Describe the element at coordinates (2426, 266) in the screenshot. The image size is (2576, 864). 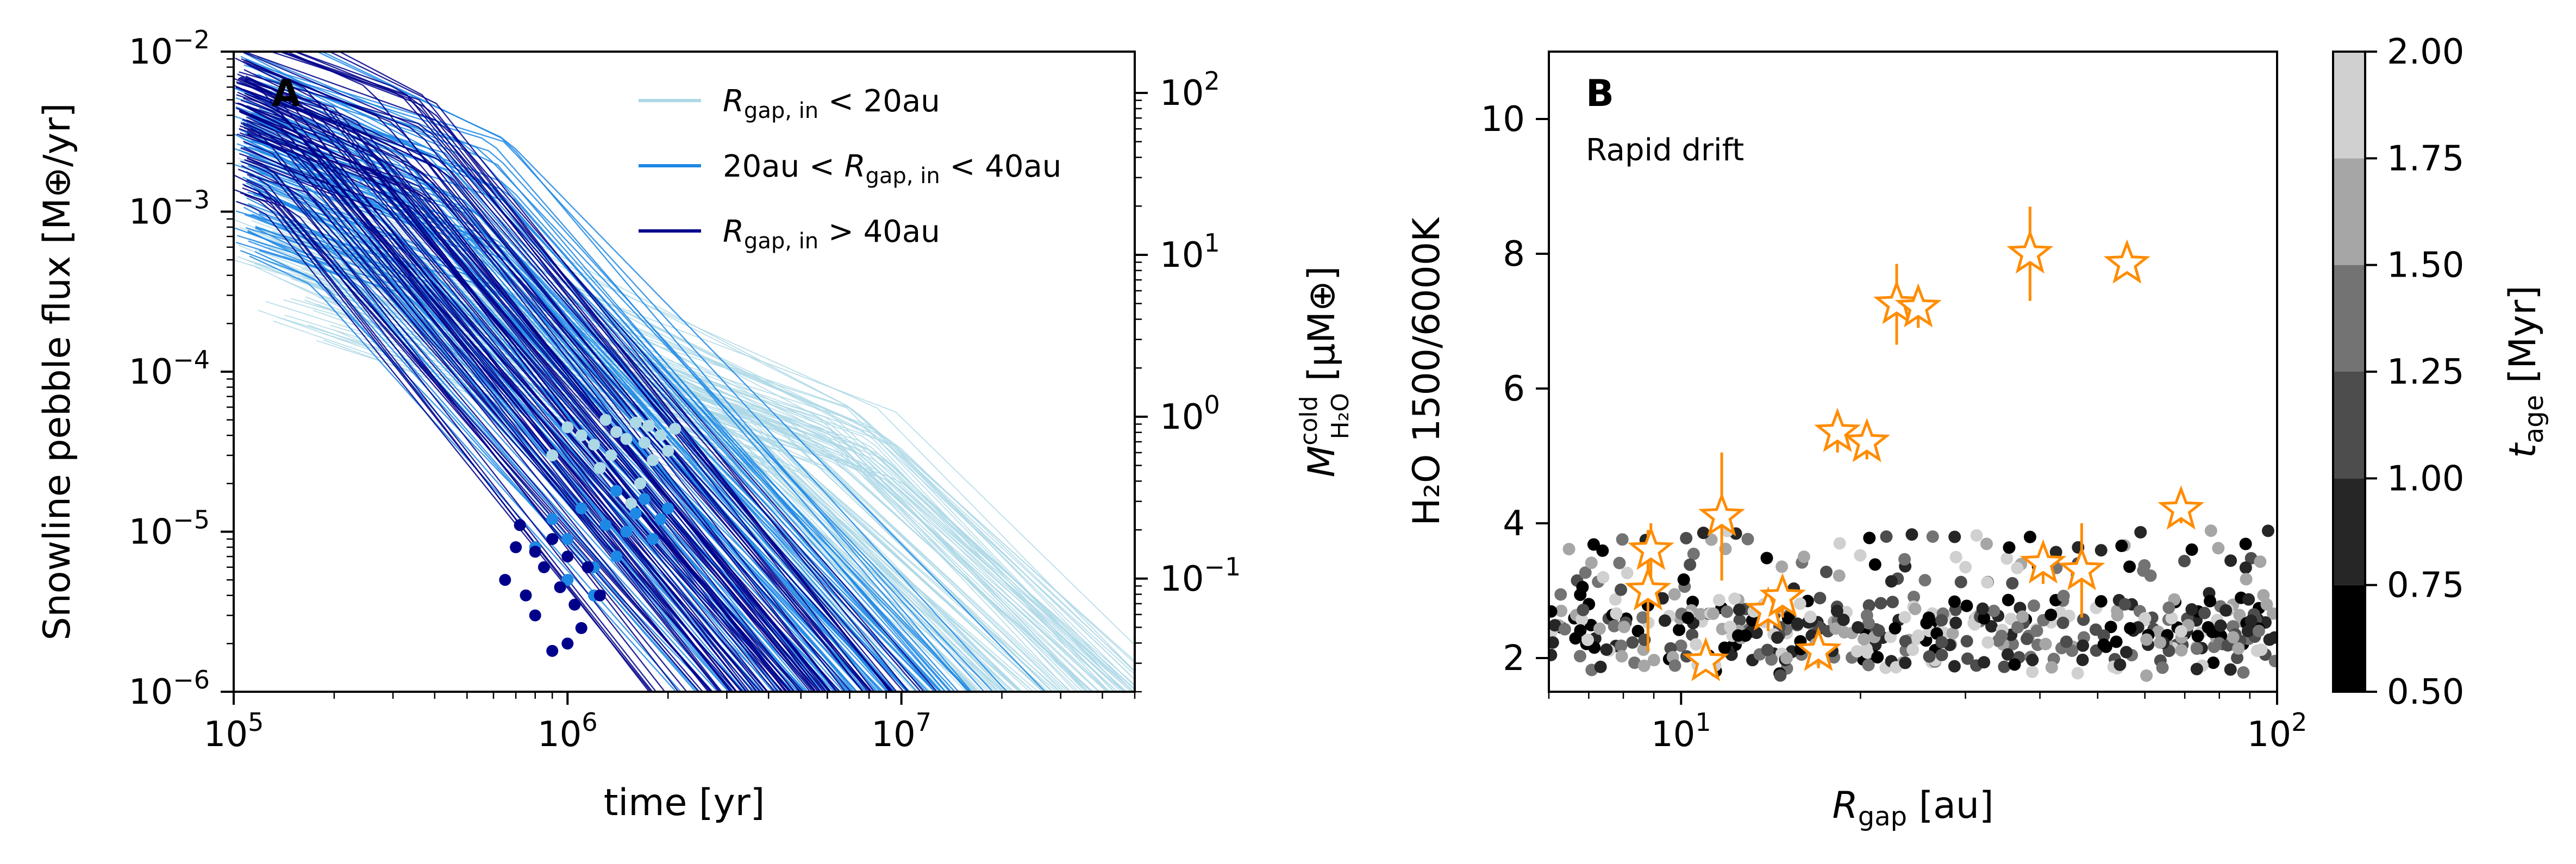
I see `colorbar-tick-label: 1.50` at that location.